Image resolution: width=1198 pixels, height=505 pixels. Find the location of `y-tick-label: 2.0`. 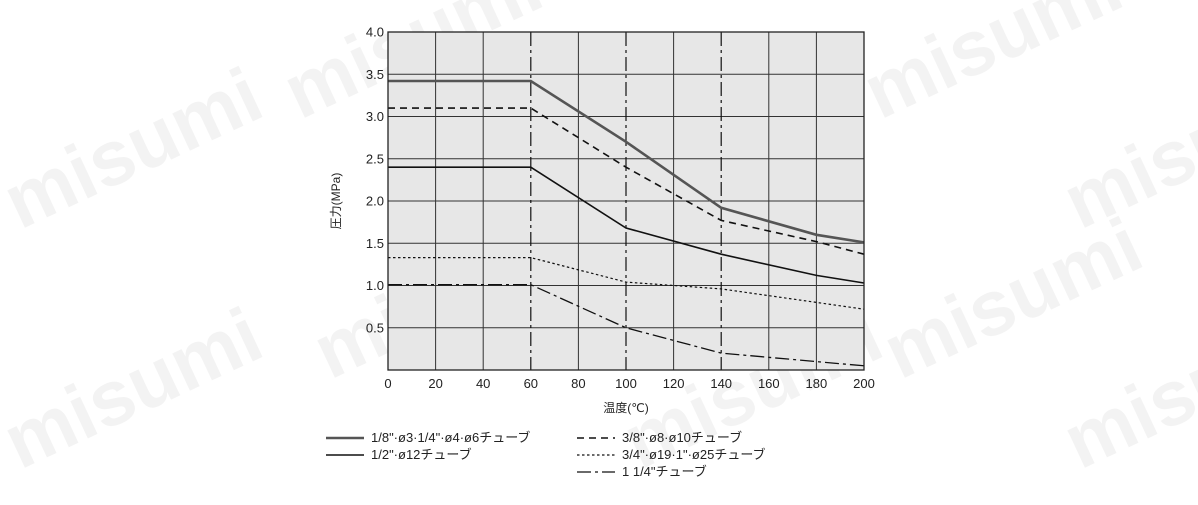

y-tick-label: 2.0 is located at coordinates (375, 201).